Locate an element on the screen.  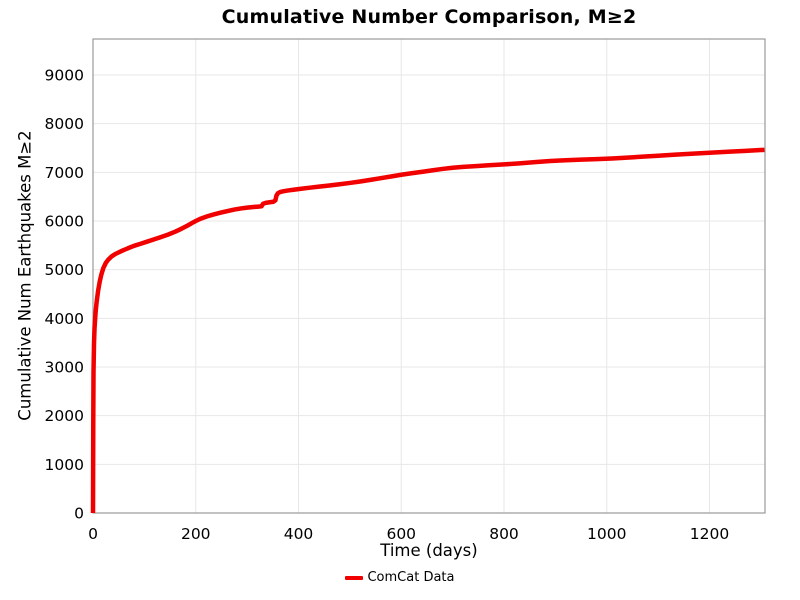
chart-title: Cumulative Number Comparison, M≥2 is located at coordinates (429, 17).